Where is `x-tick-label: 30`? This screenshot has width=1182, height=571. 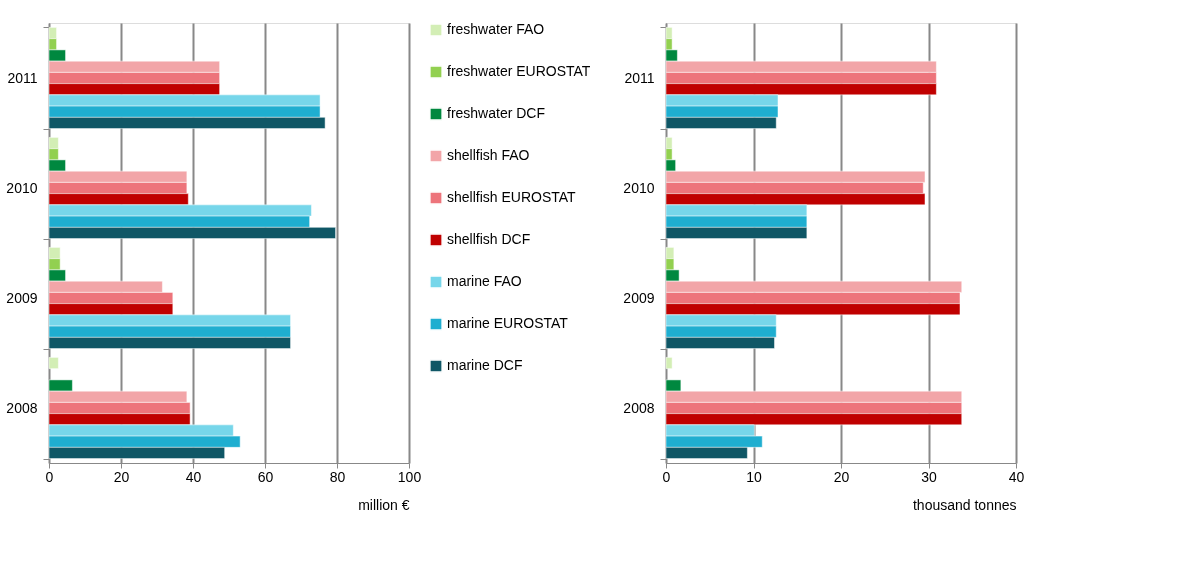
x-tick-label: 30 is located at coordinates (929, 476).